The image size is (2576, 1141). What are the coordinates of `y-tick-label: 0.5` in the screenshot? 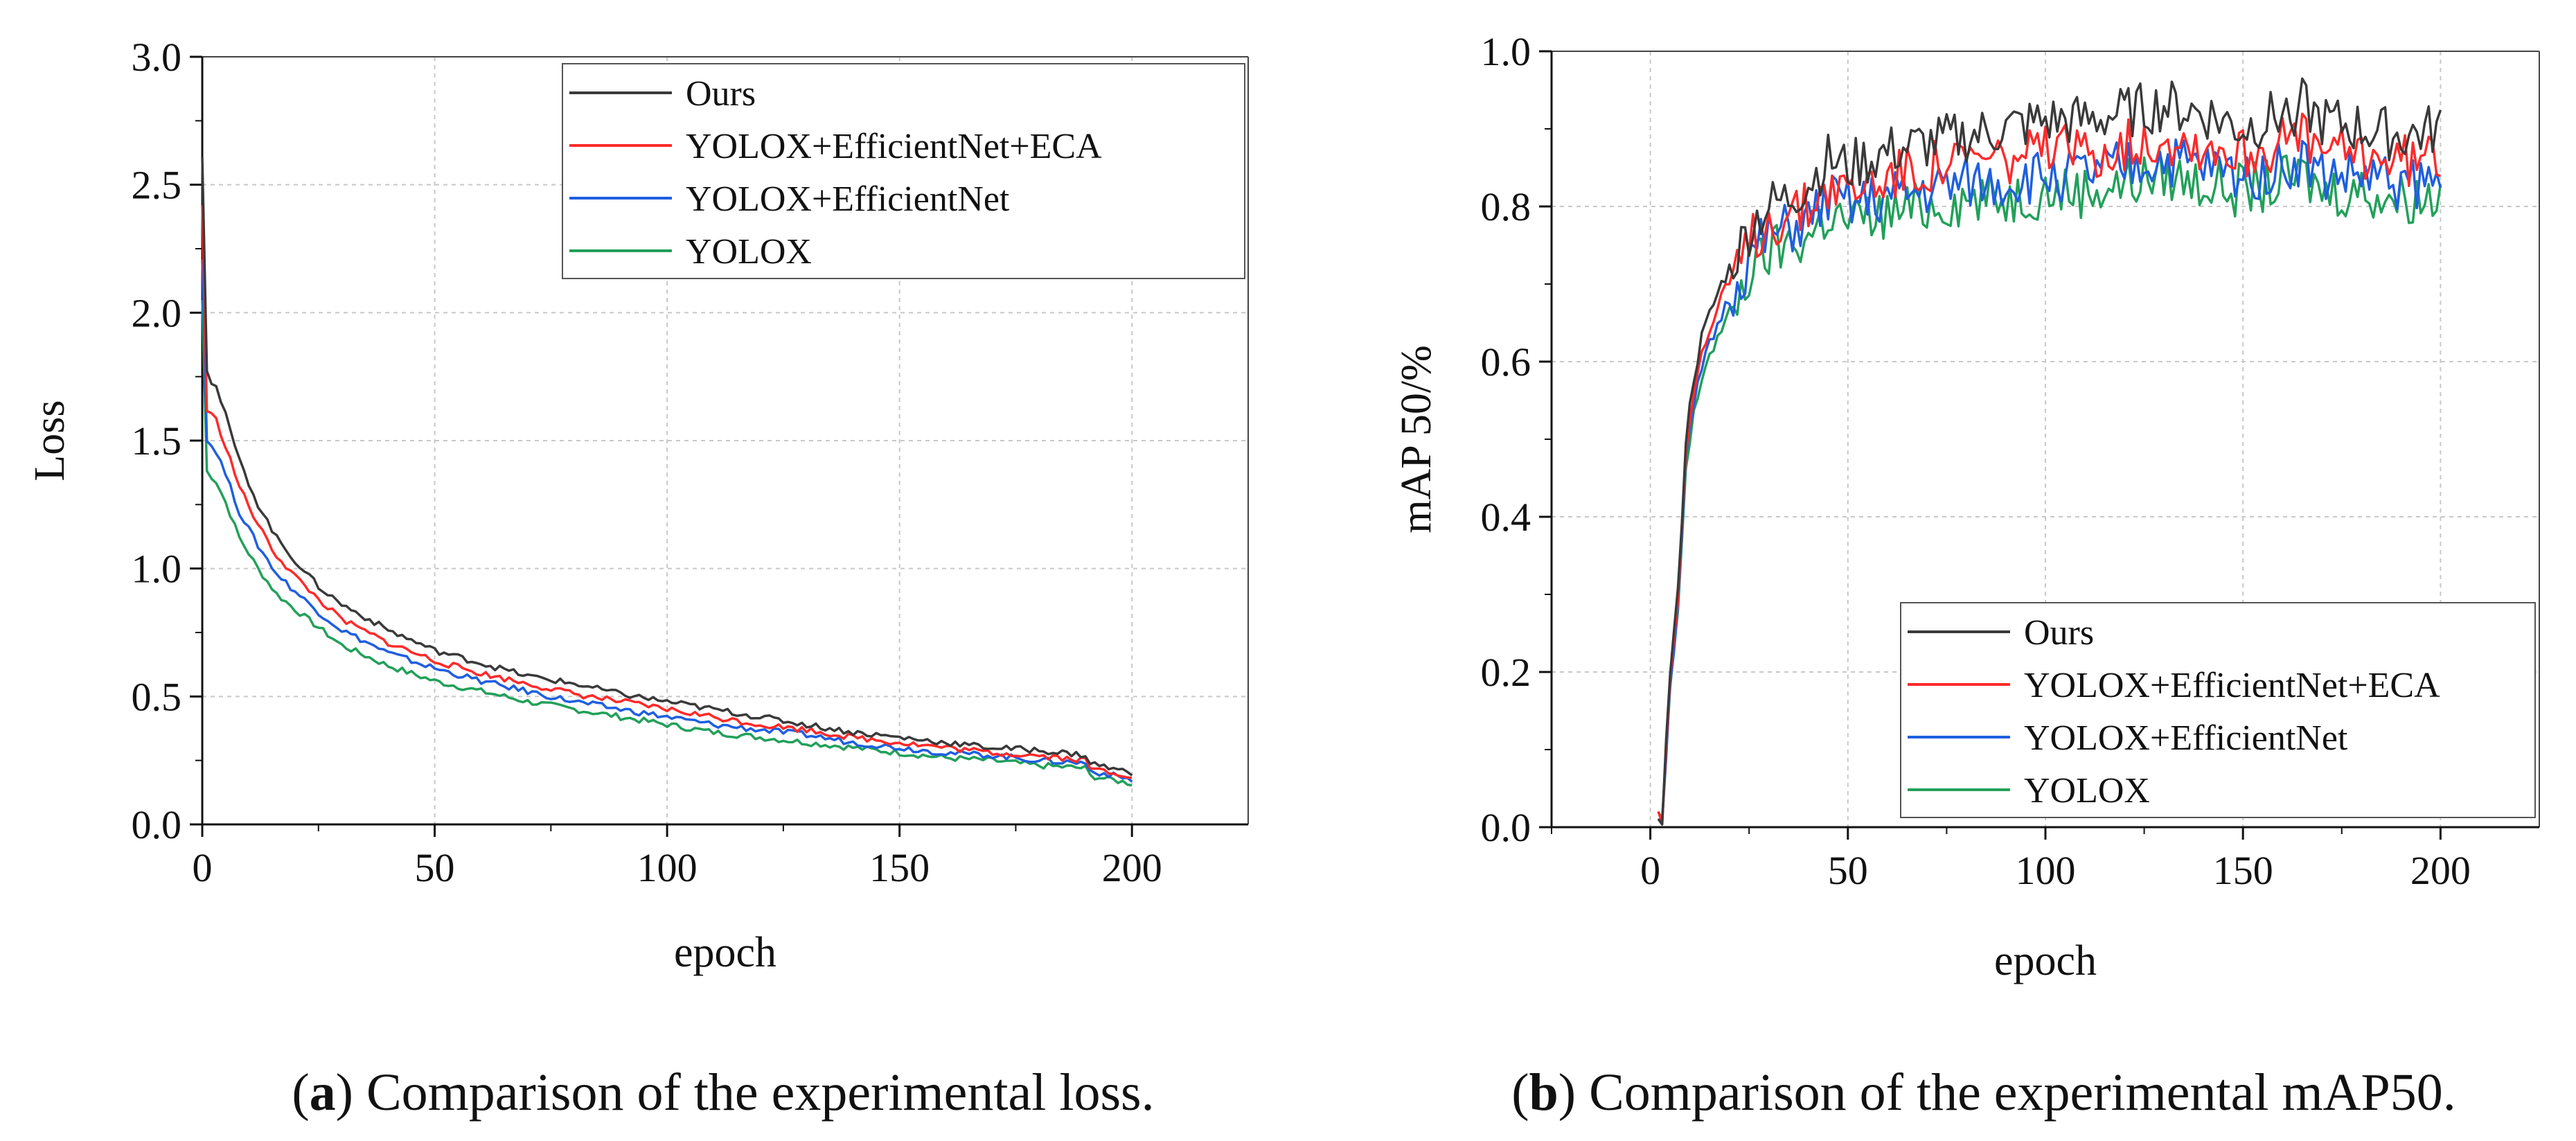 It's located at (157, 696).